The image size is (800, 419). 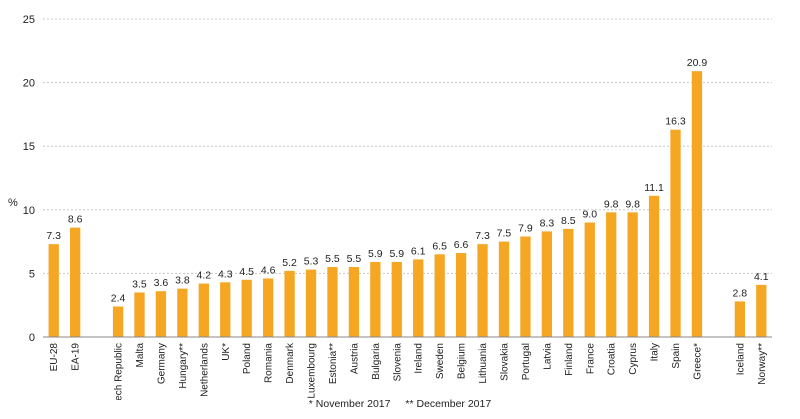 What do you see at coordinates (269, 363) in the screenshot?
I see `x-tick-label: Romania` at bounding box center [269, 363].